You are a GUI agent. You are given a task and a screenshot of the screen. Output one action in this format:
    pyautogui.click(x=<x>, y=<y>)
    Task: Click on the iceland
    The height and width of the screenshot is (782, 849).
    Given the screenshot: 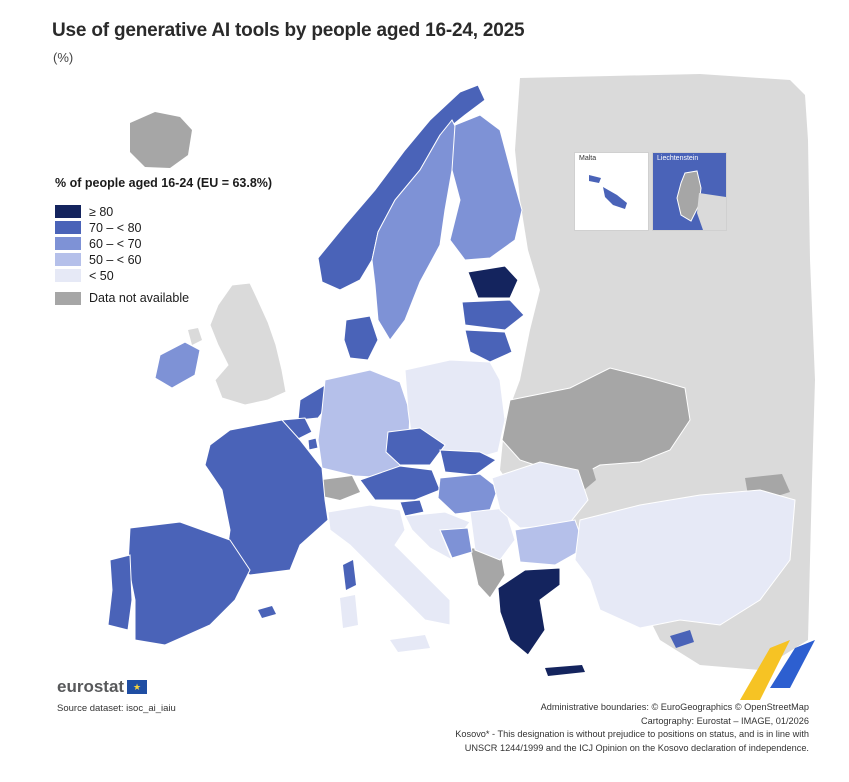 What is the action you would take?
    pyautogui.click(x=161, y=140)
    